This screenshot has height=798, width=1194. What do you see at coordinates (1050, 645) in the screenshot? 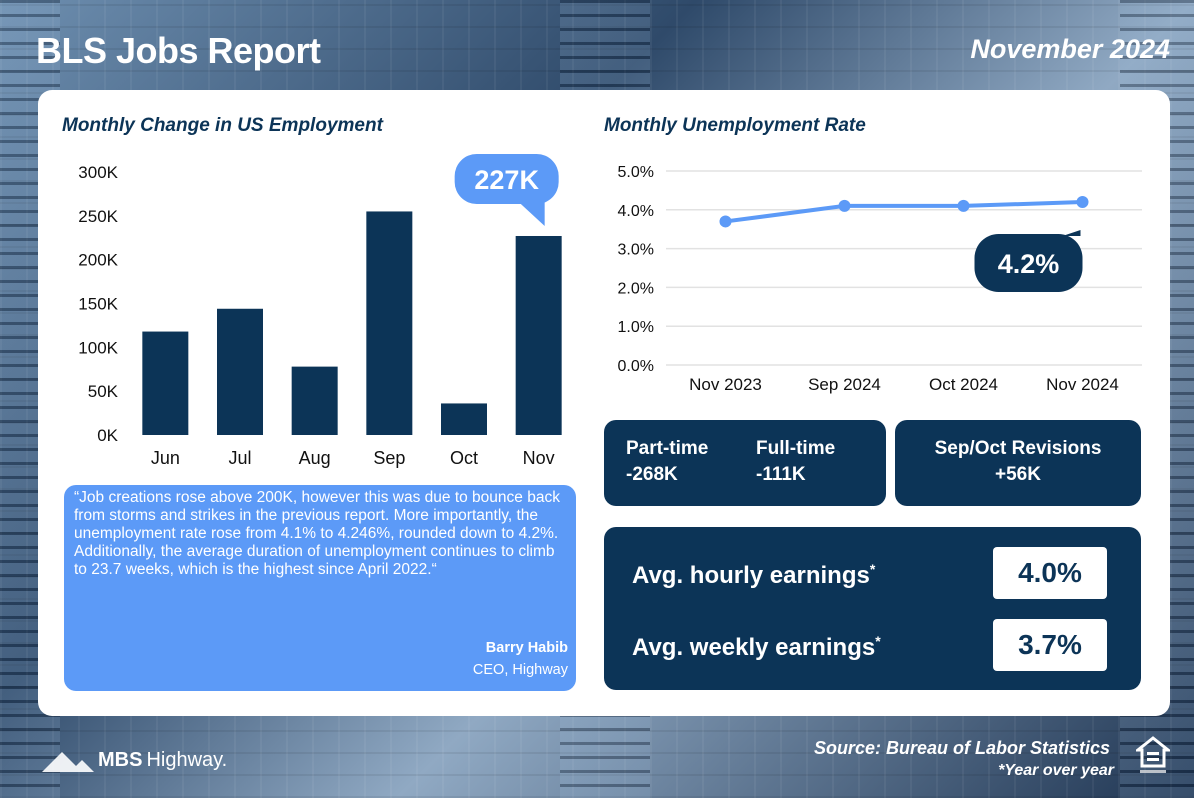
I see `weekly-earnings-value: 3.7%` at bounding box center [1050, 645].